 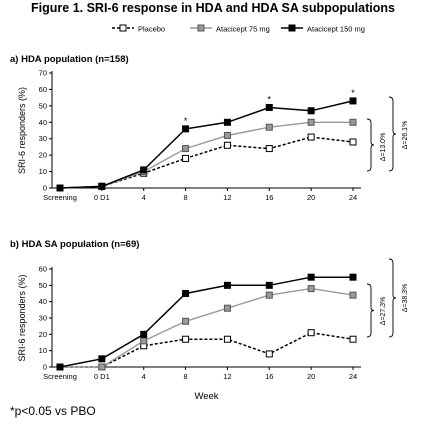 I want to click on delta-label: Δ=26.1%, so click(x=405, y=135).